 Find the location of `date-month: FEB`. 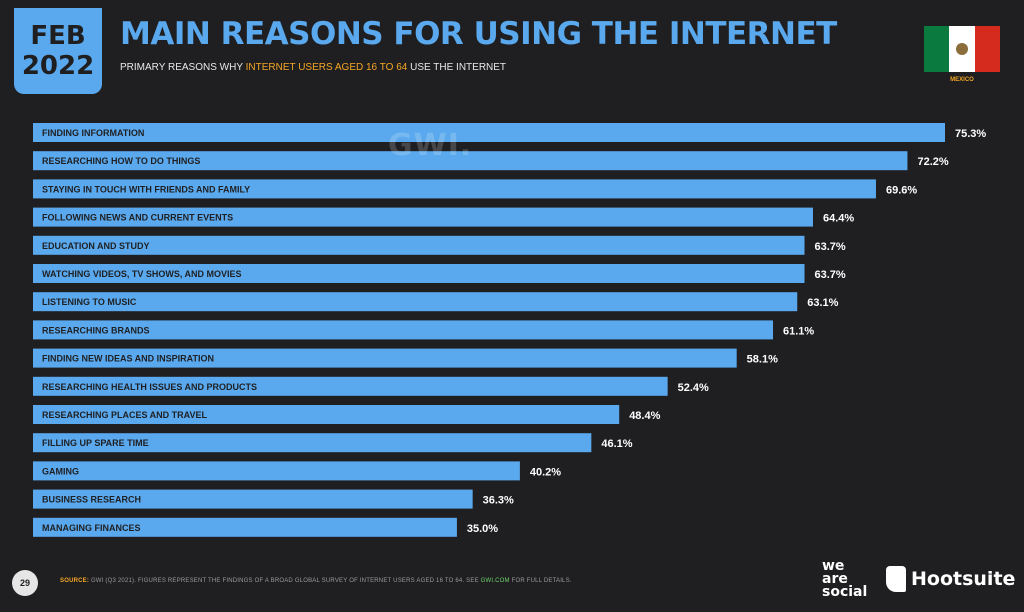

date-month: FEB is located at coordinates (58, 36).